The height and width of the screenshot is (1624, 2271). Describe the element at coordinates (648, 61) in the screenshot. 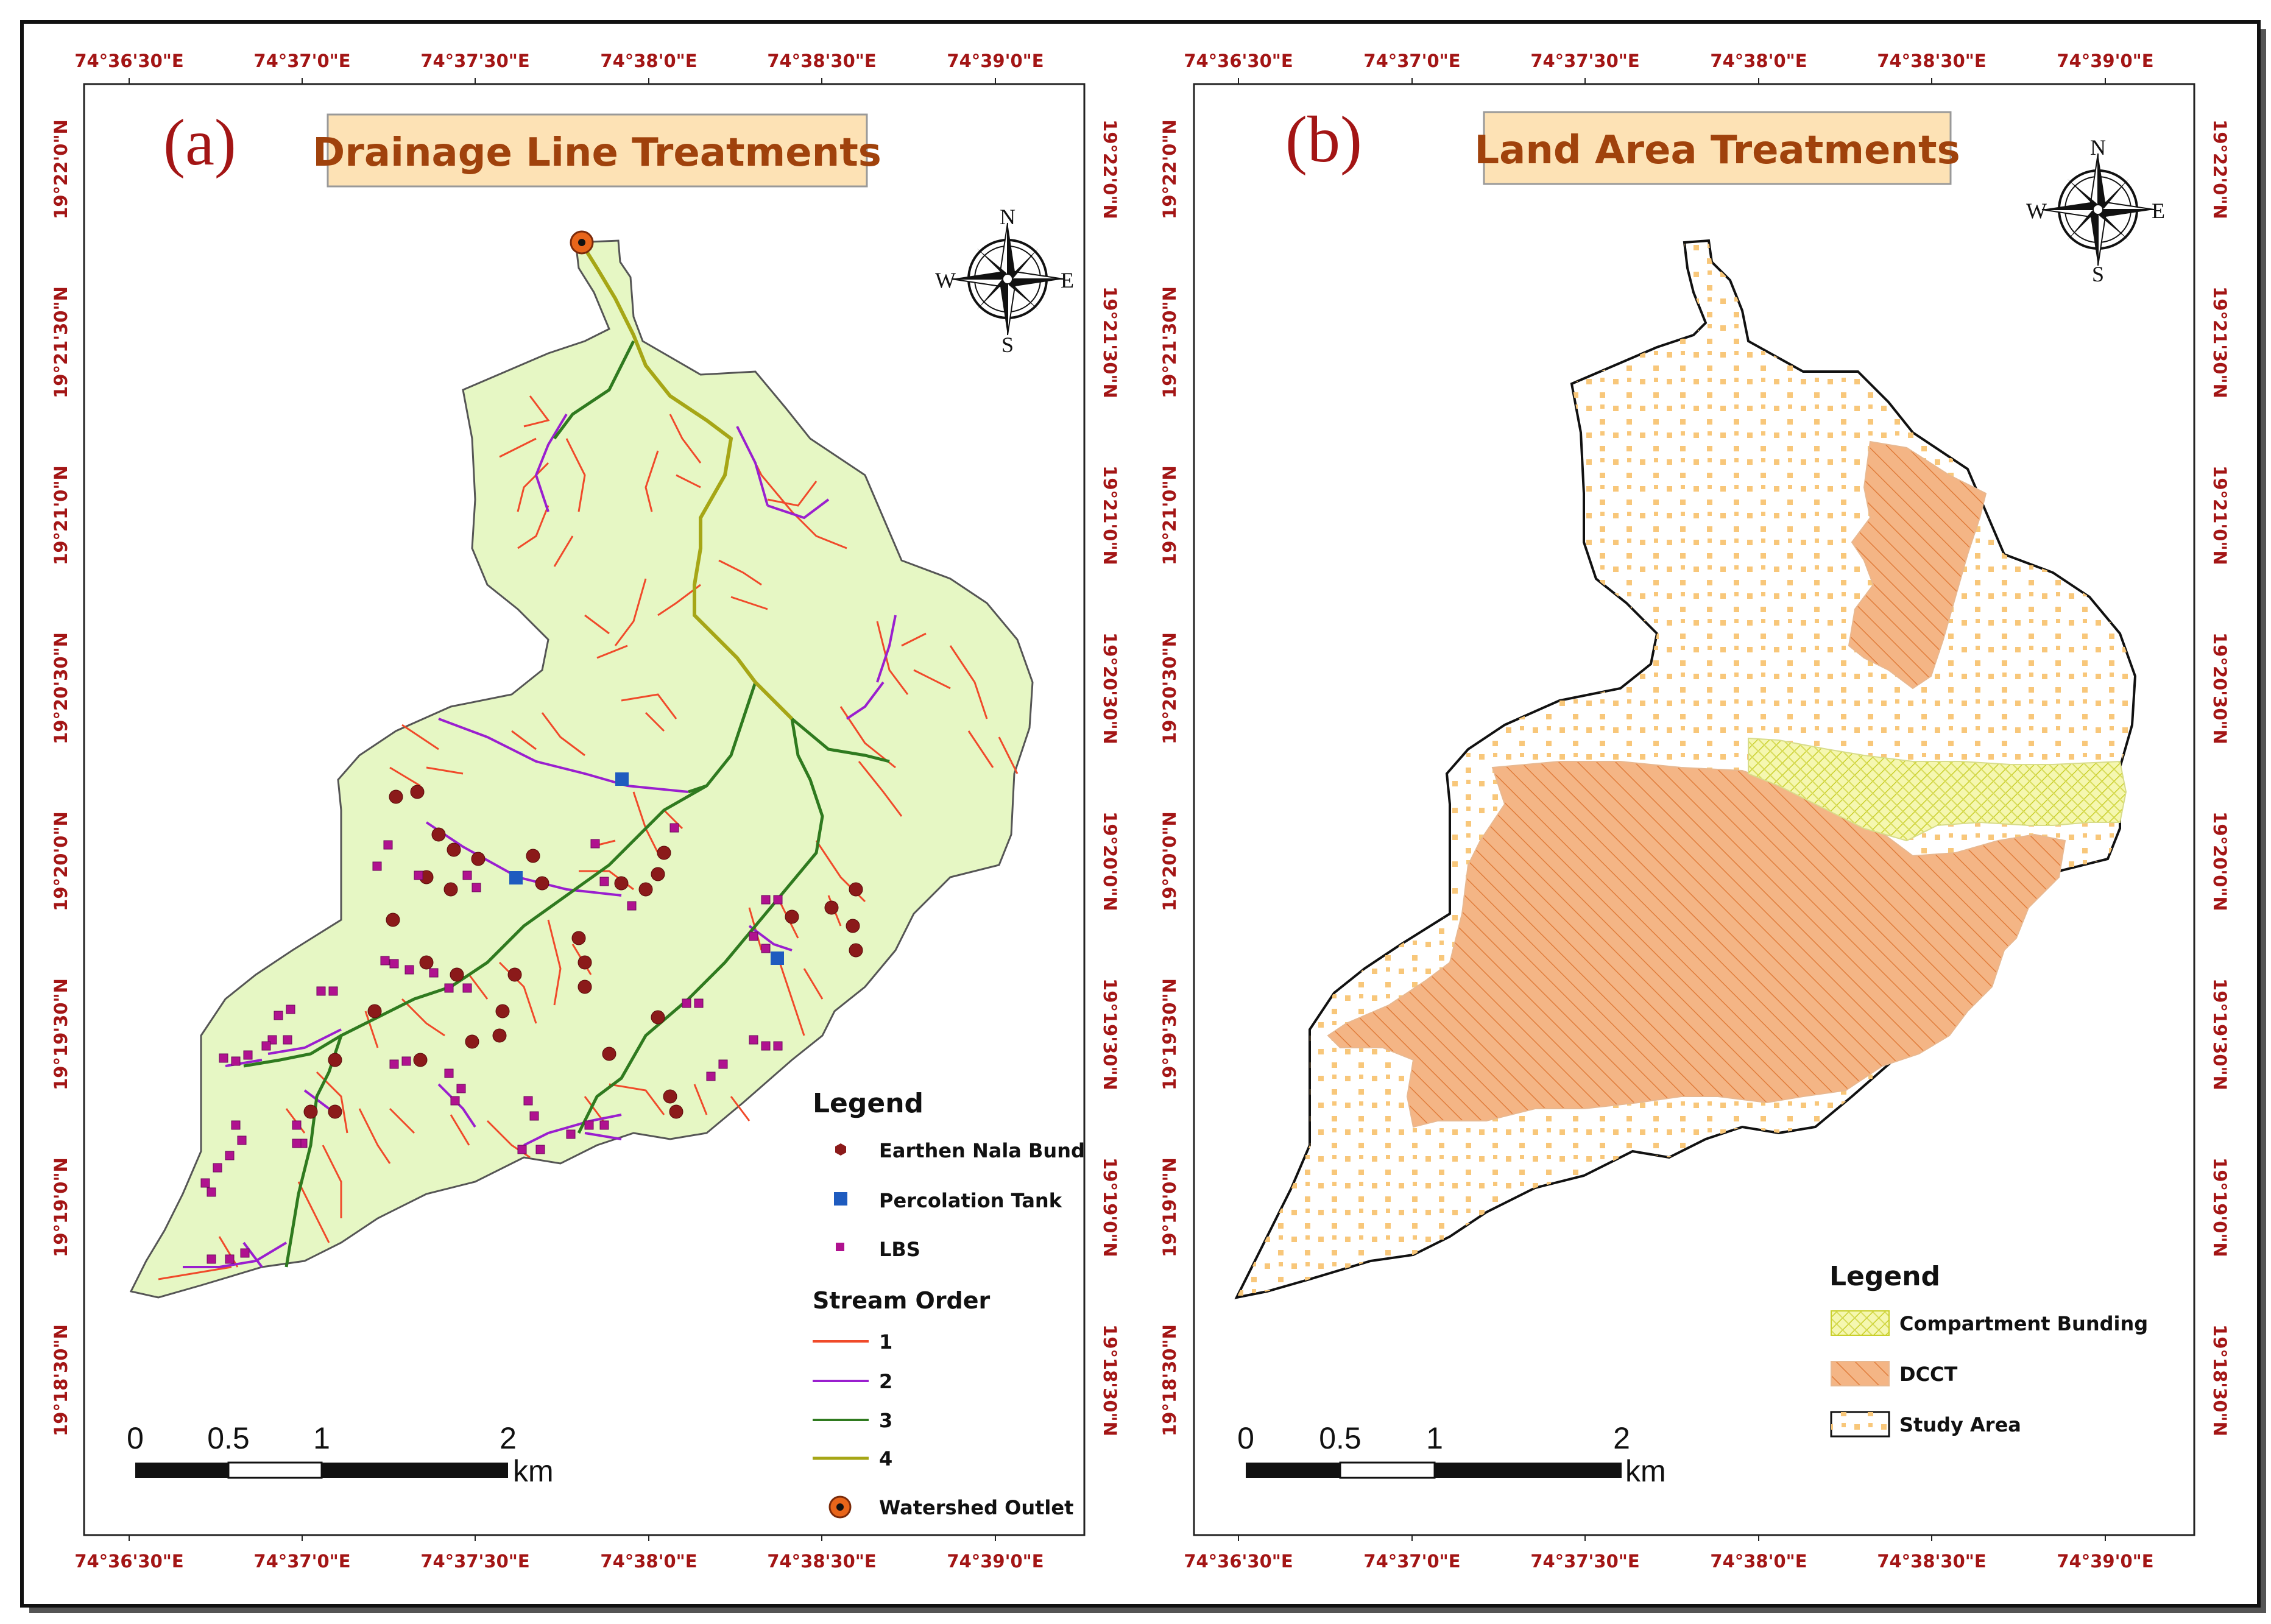

I see `a-lon-top-4: 74°38'0"E` at that location.